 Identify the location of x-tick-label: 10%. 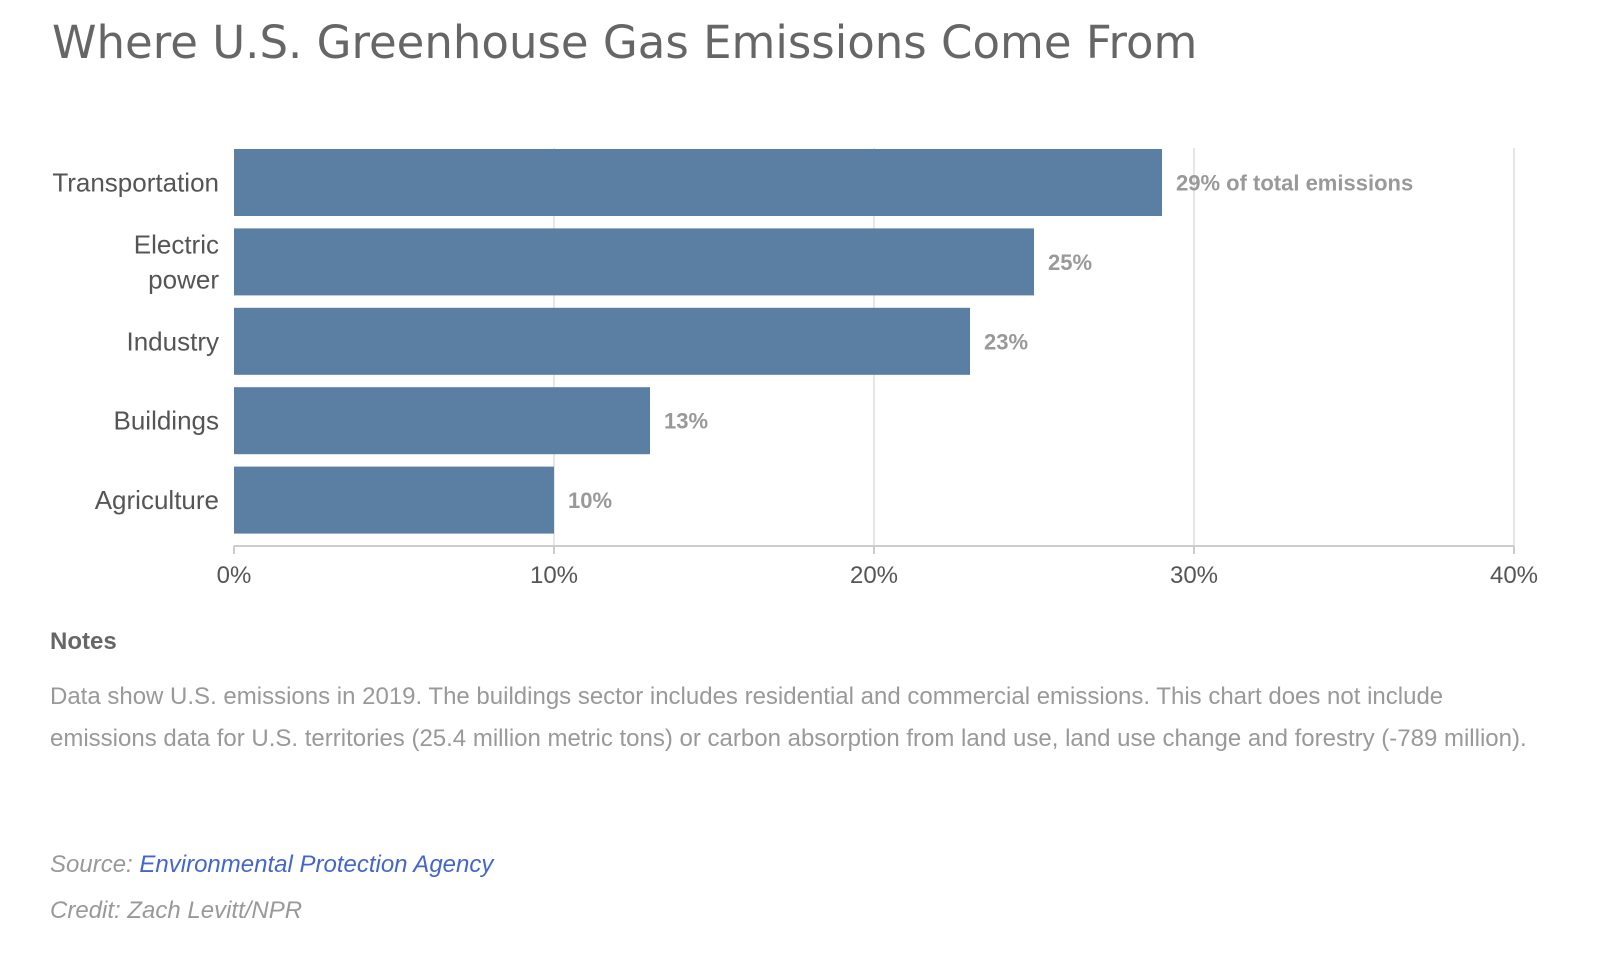
(554, 575).